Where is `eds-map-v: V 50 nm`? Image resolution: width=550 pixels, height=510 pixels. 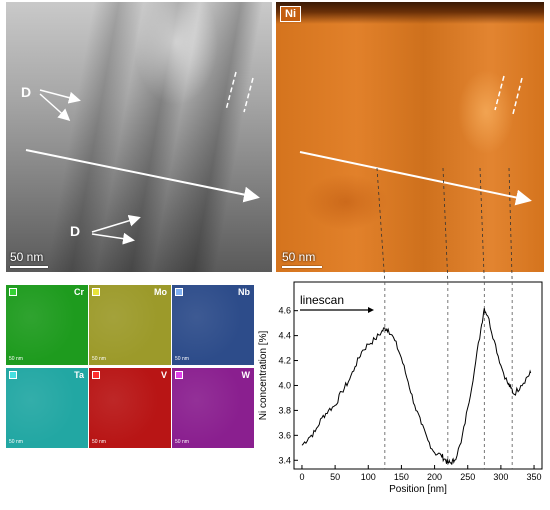
eds-map-v: V 50 nm is located at coordinates (130, 408).